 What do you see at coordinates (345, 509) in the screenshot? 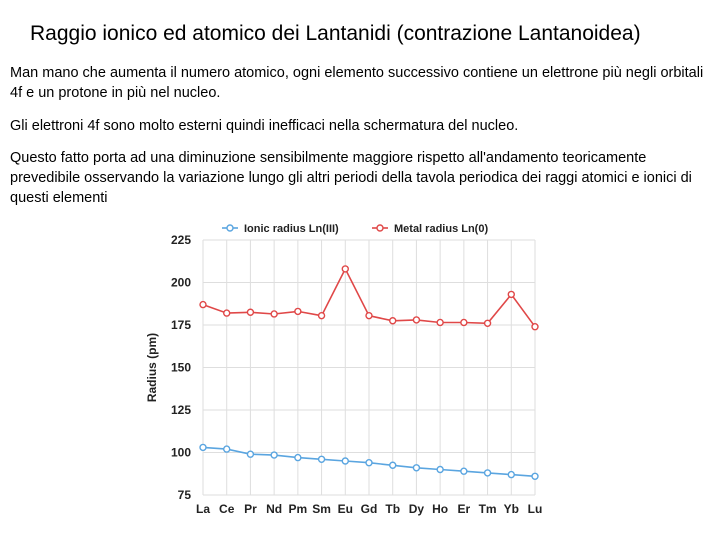
I see `x-tick-label: Eu` at bounding box center [345, 509].